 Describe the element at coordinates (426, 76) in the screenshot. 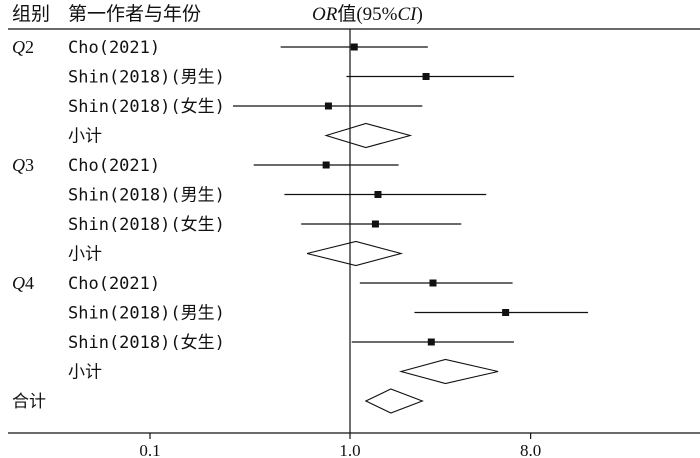

I see `g0-row-1-point` at that location.